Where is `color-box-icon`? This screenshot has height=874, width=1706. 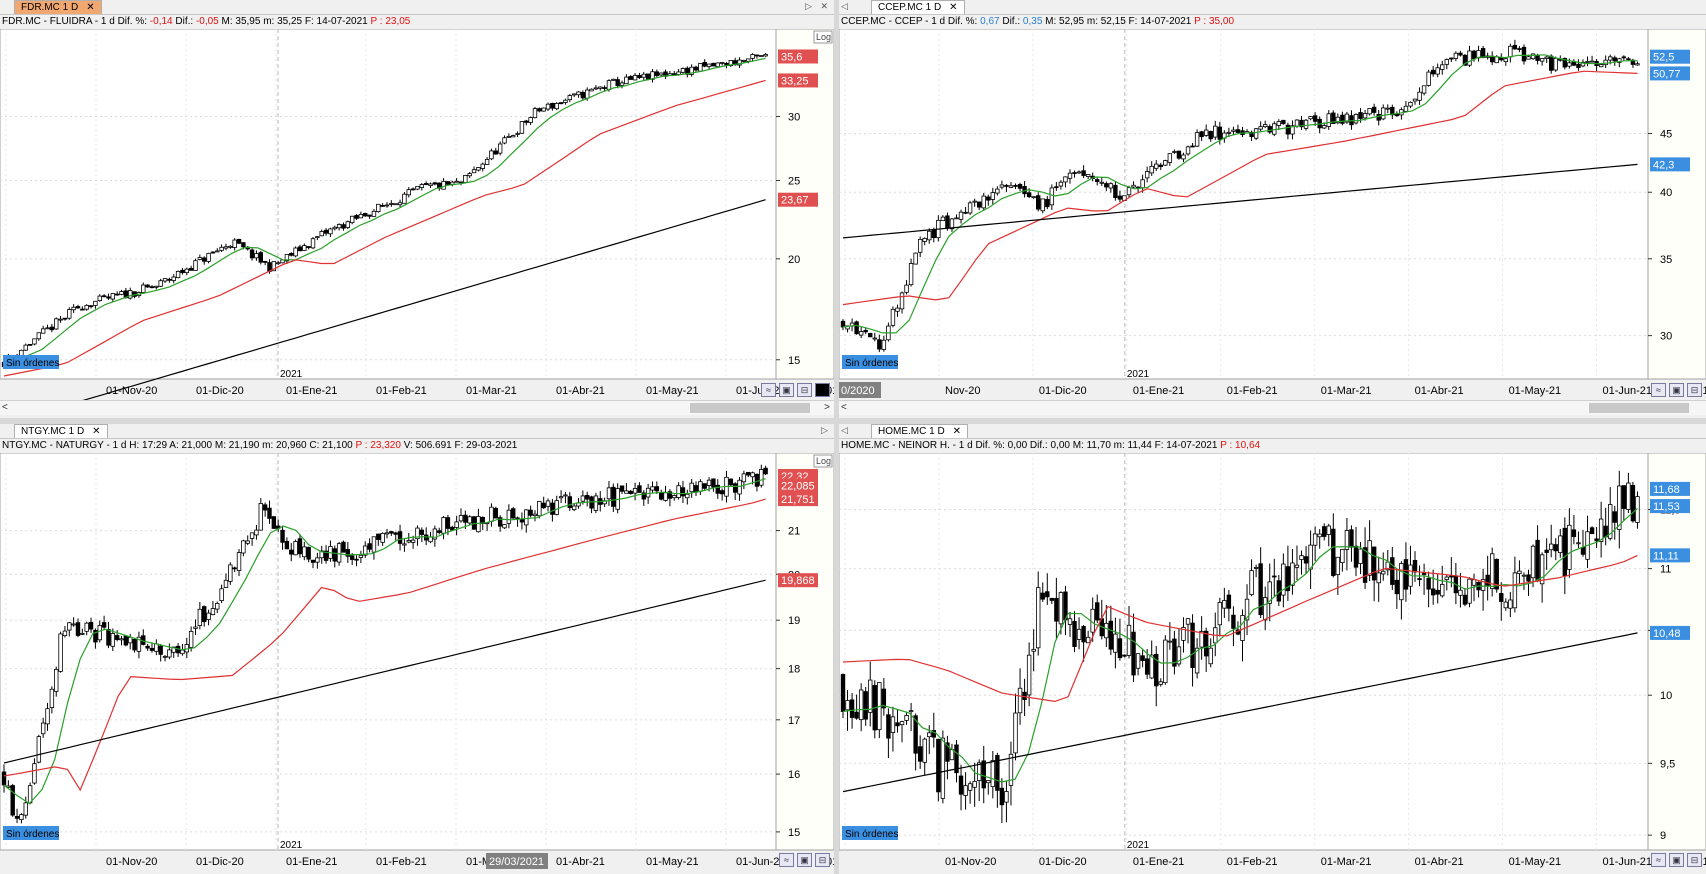 color-box-icon is located at coordinates (822, 390).